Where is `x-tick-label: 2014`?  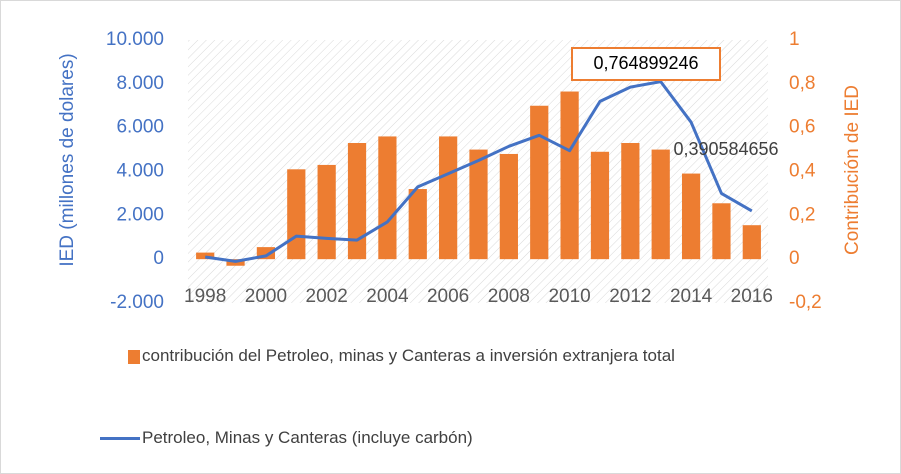
x-tick-label: 2014 is located at coordinates (691, 296).